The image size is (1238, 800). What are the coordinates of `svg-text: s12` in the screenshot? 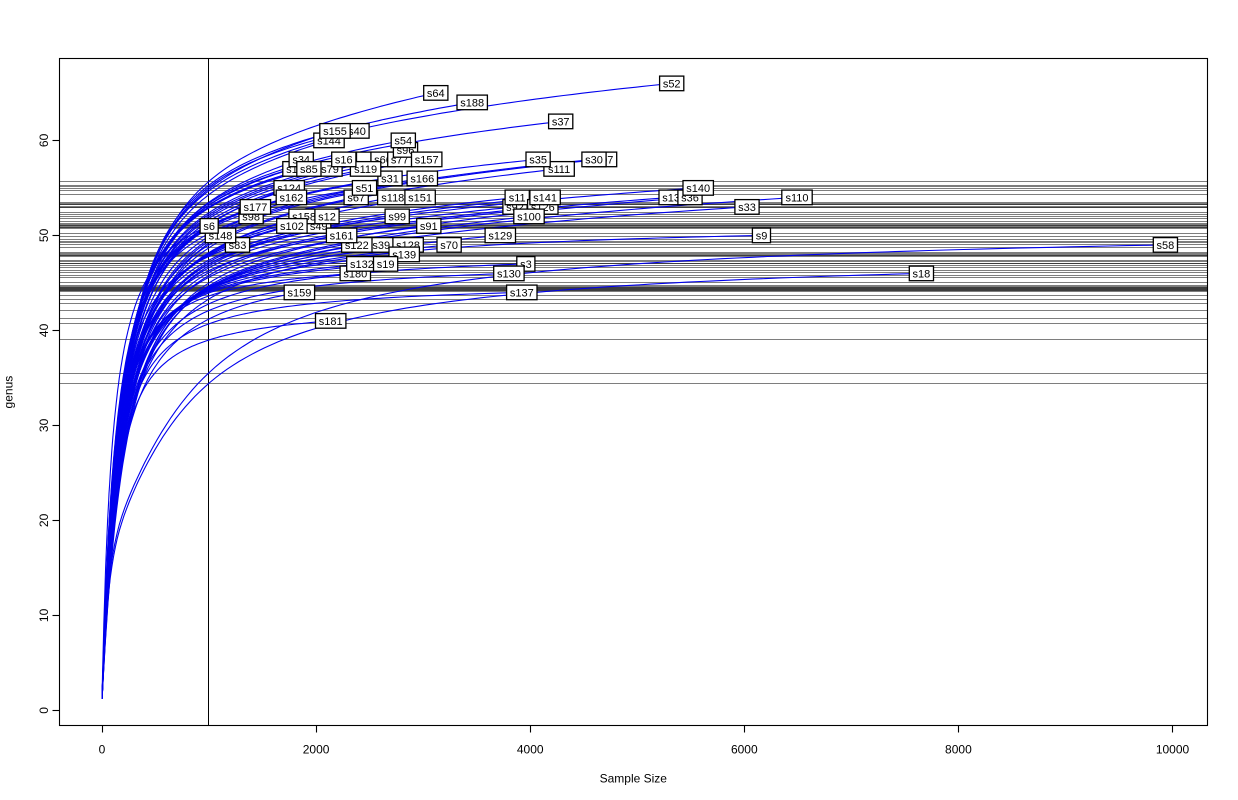 It's located at (327, 218).